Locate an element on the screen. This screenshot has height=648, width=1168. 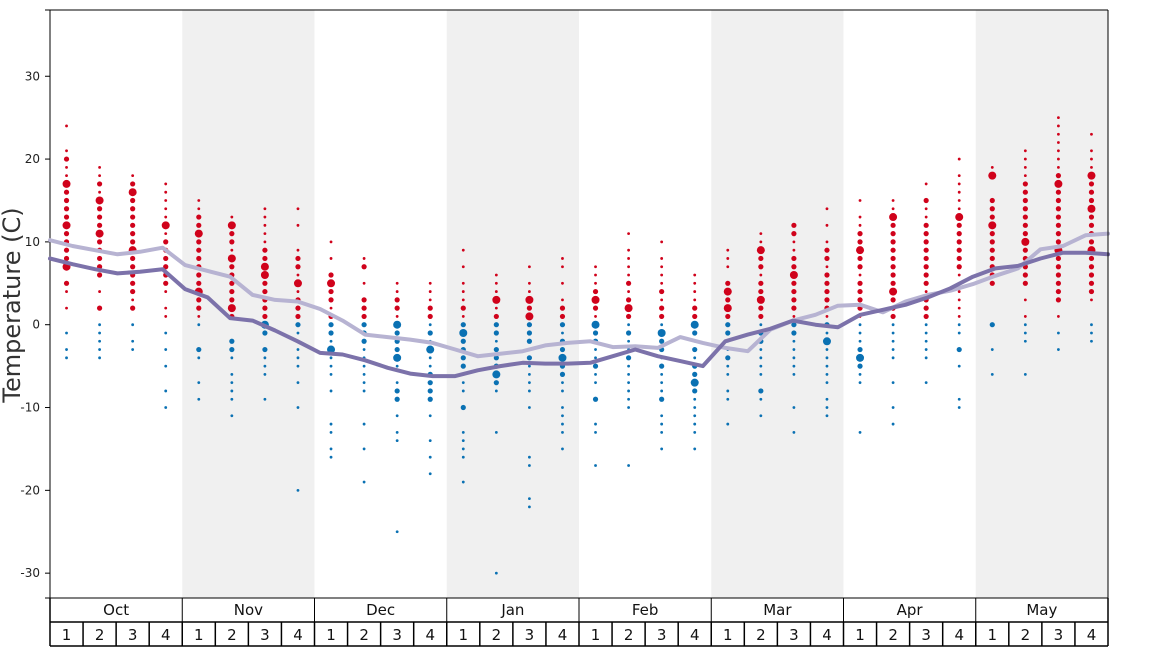
y-tick-label: -10 is located at coordinates (30, 408).